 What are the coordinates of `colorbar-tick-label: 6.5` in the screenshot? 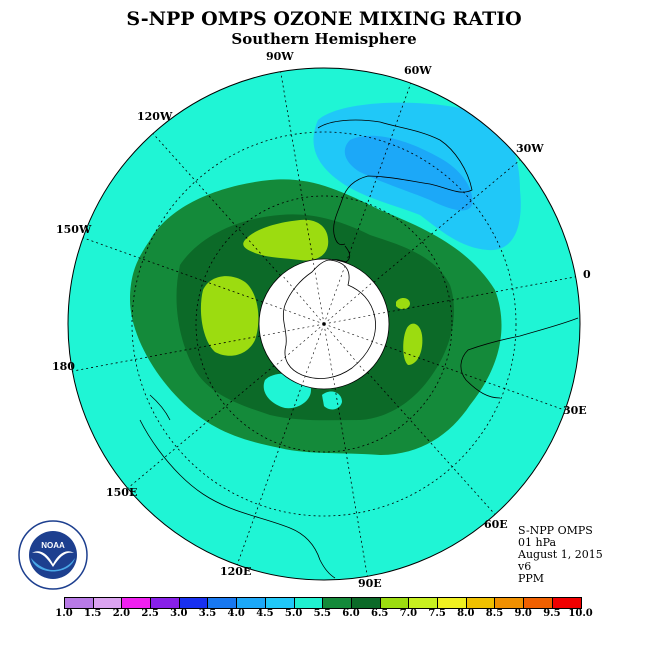 It's located at (379, 613).